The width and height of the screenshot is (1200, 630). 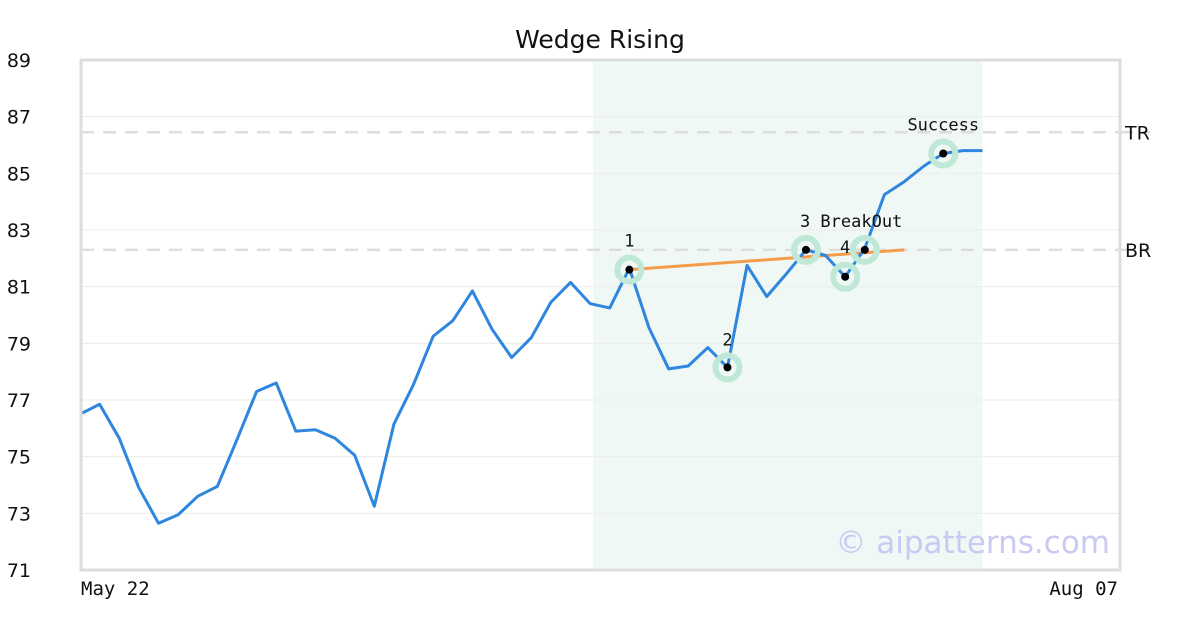 I want to click on watermark: © aipatterns.com, so click(x=972, y=543).